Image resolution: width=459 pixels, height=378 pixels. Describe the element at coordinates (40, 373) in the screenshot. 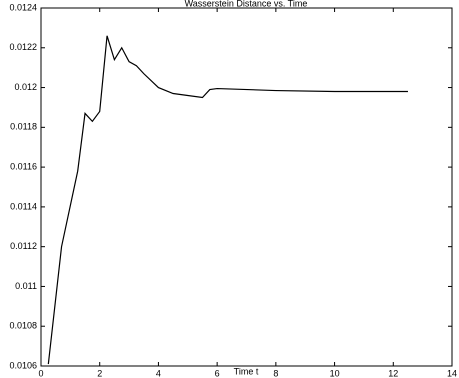

I see `x-tick-label: 0` at that location.